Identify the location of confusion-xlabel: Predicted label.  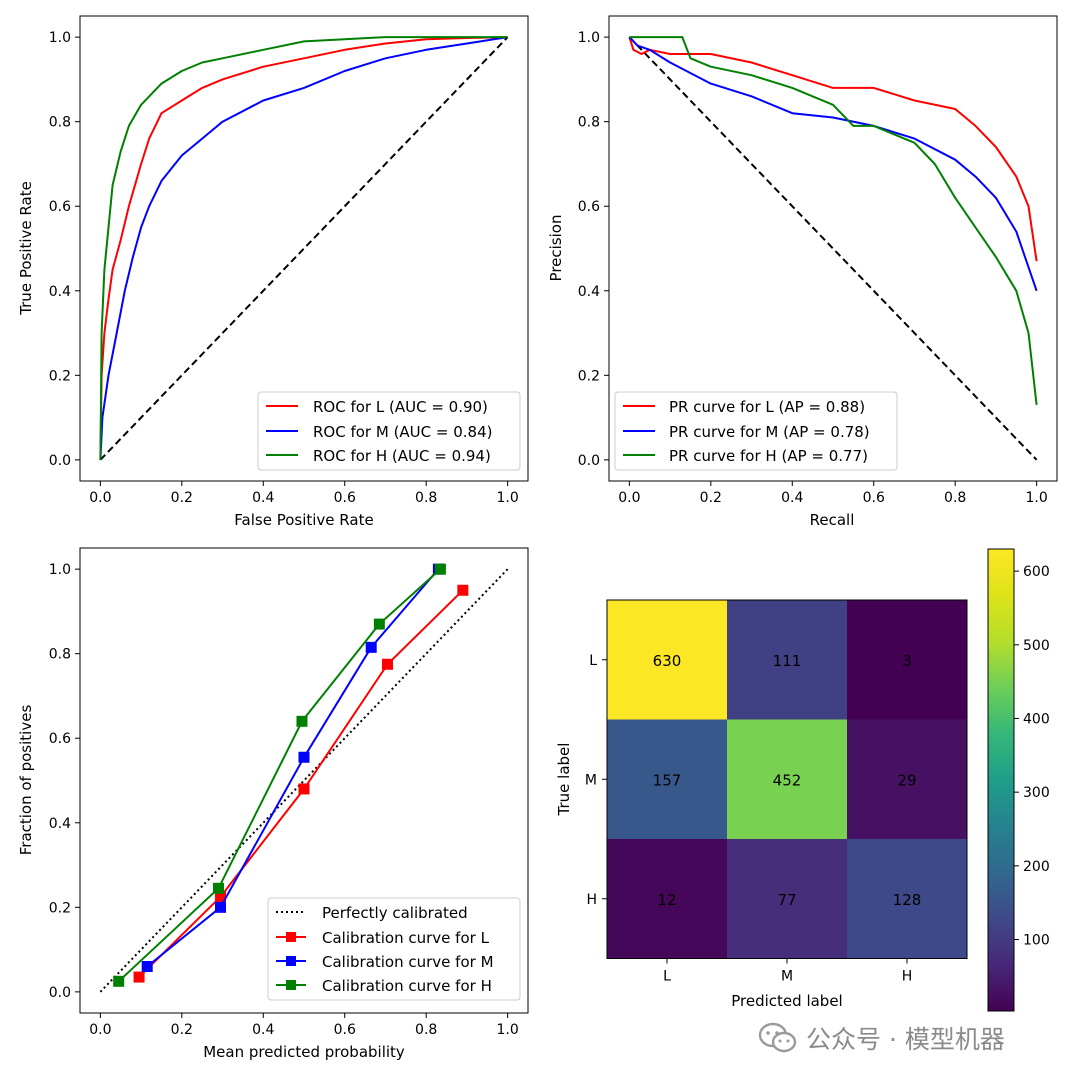
(786, 1001).